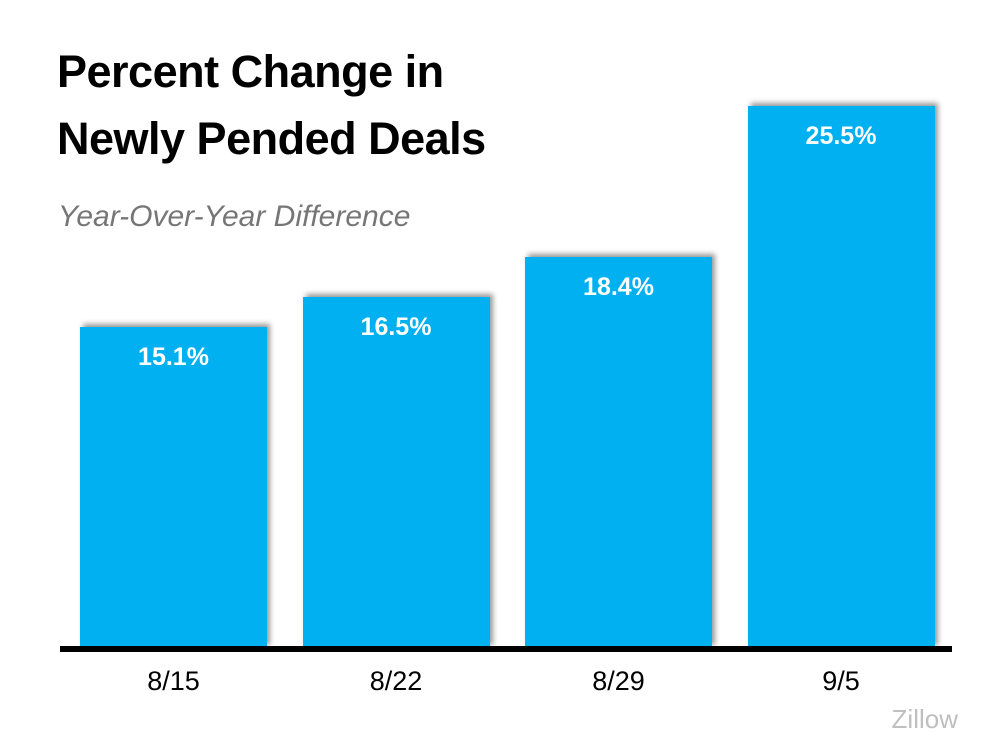  I want to click on x-axis-line, so click(506, 649).